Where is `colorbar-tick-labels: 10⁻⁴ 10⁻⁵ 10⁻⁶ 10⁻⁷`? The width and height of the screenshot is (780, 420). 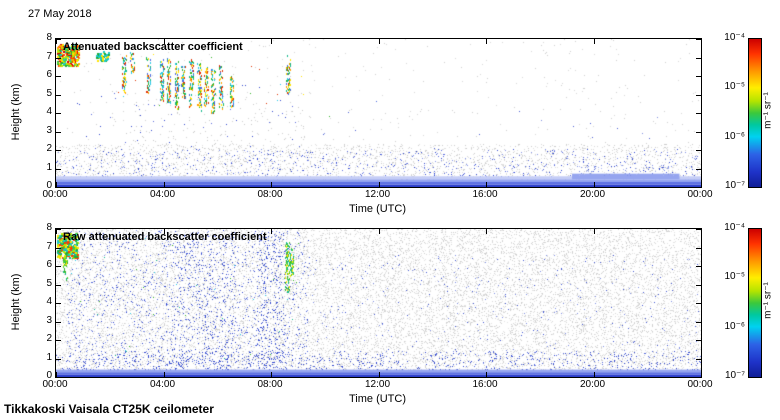
colorbar-tick-labels: 10⁻⁴ 10⁻⁵ 10⁻⁶ 10⁻⁷ is located at coordinates (723, 301).